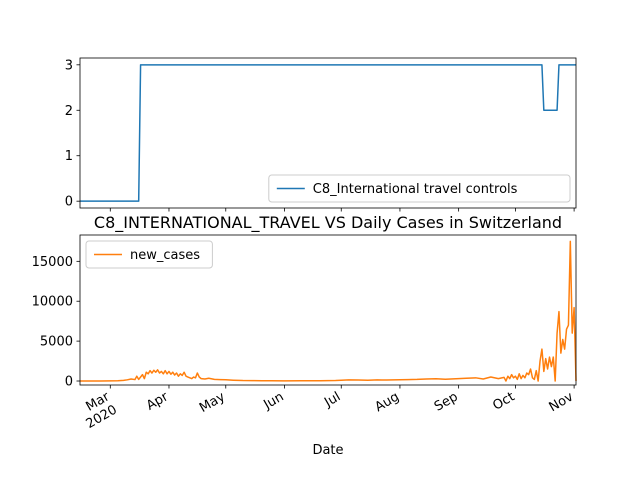 This screenshot has height=480, width=640. I want to click on legend-label: new_cases, so click(165, 255).